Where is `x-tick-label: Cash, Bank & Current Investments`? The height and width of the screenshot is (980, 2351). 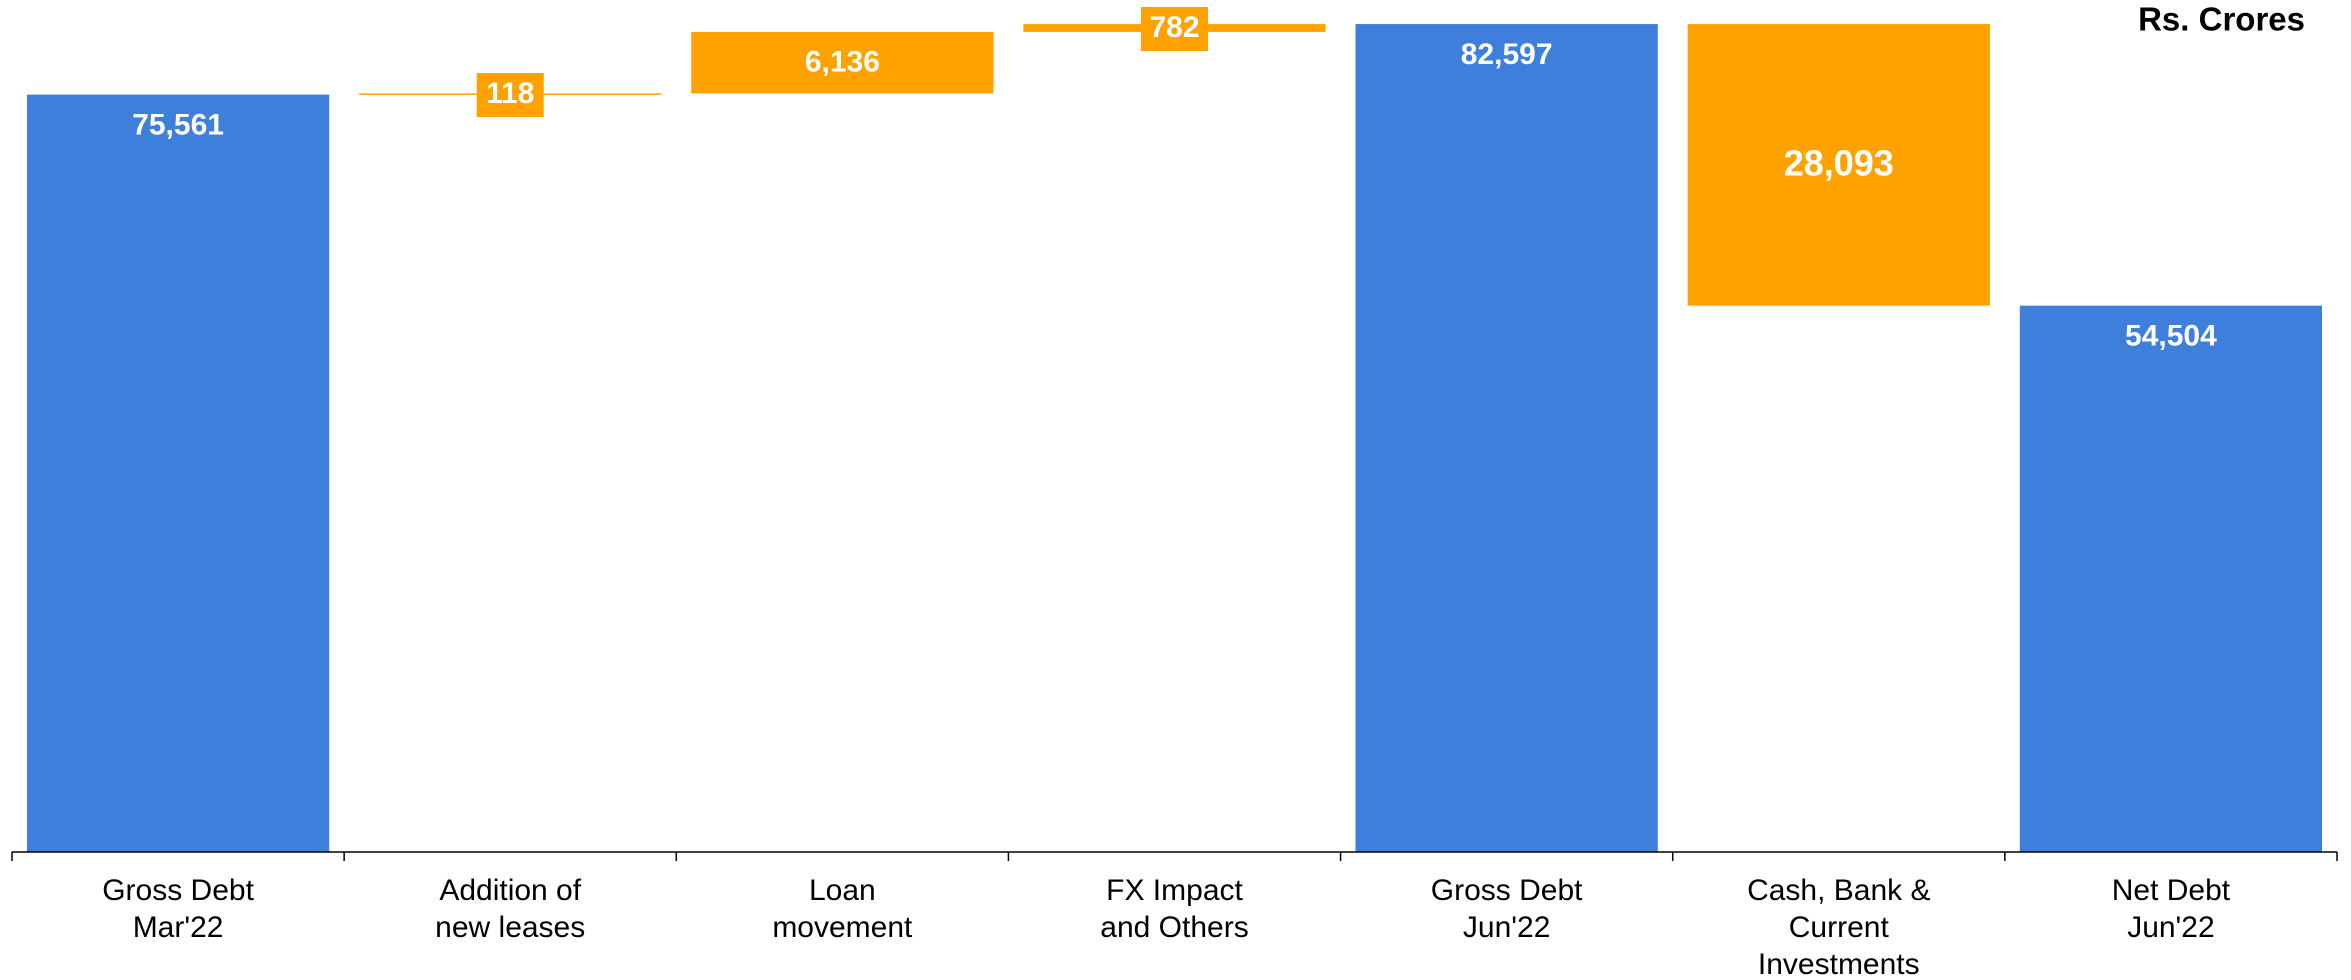
x-tick-label: Cash, Bank & Current Investments is located at coordinates (1838, 927).